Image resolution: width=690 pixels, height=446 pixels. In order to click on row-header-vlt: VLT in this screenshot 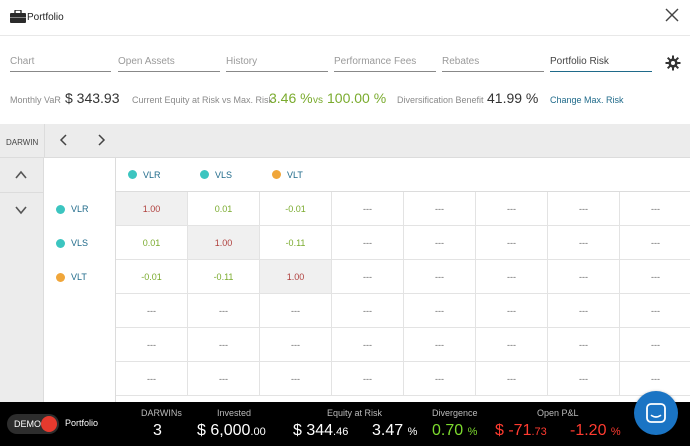, I will do `click(71, 277)`.